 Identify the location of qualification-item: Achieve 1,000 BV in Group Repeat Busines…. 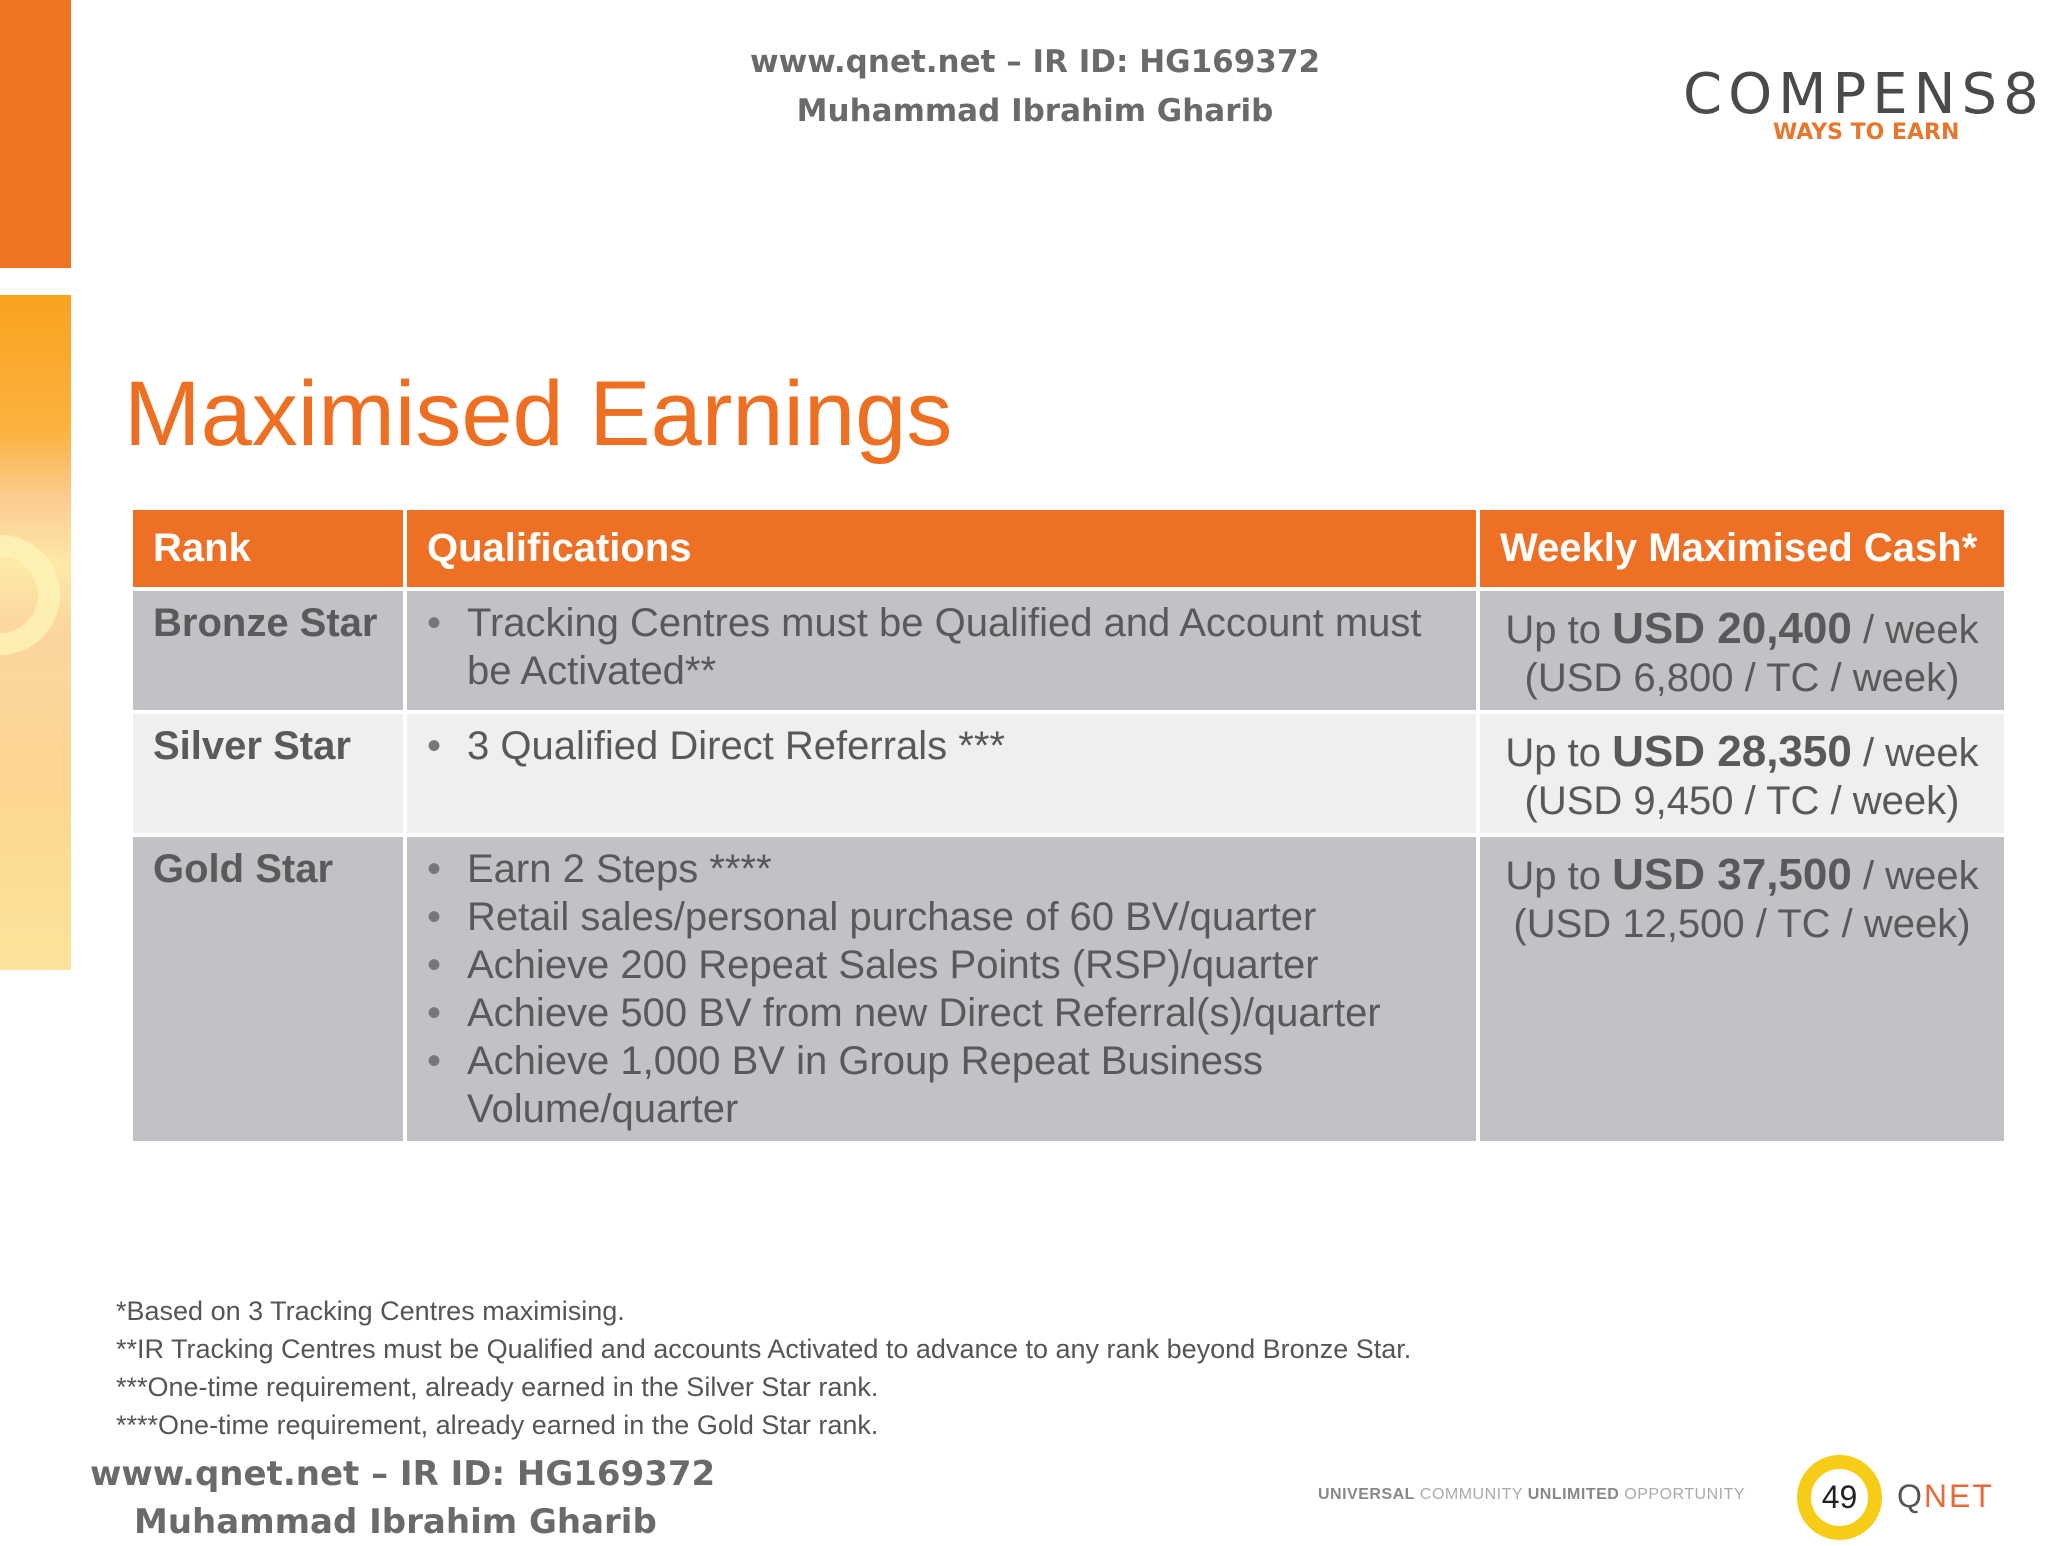
(941, 1085).